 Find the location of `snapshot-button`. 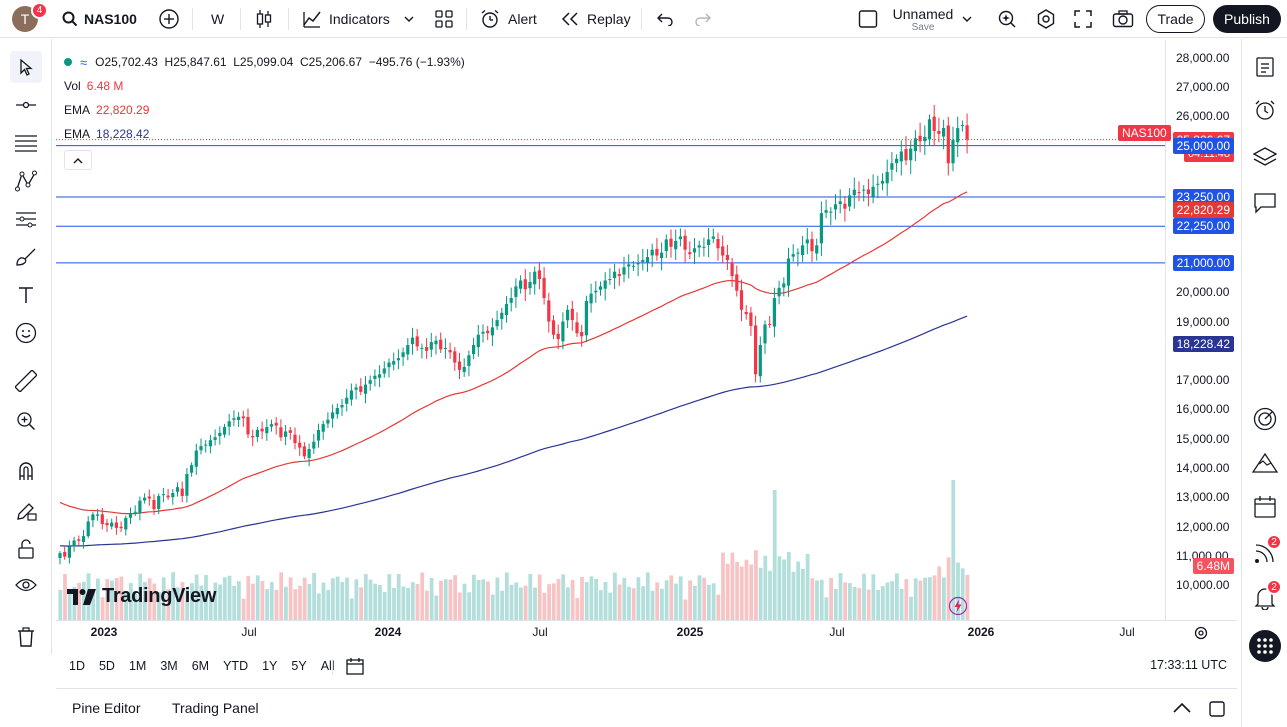

snapshot-button is located at coordinates (1123, 19).